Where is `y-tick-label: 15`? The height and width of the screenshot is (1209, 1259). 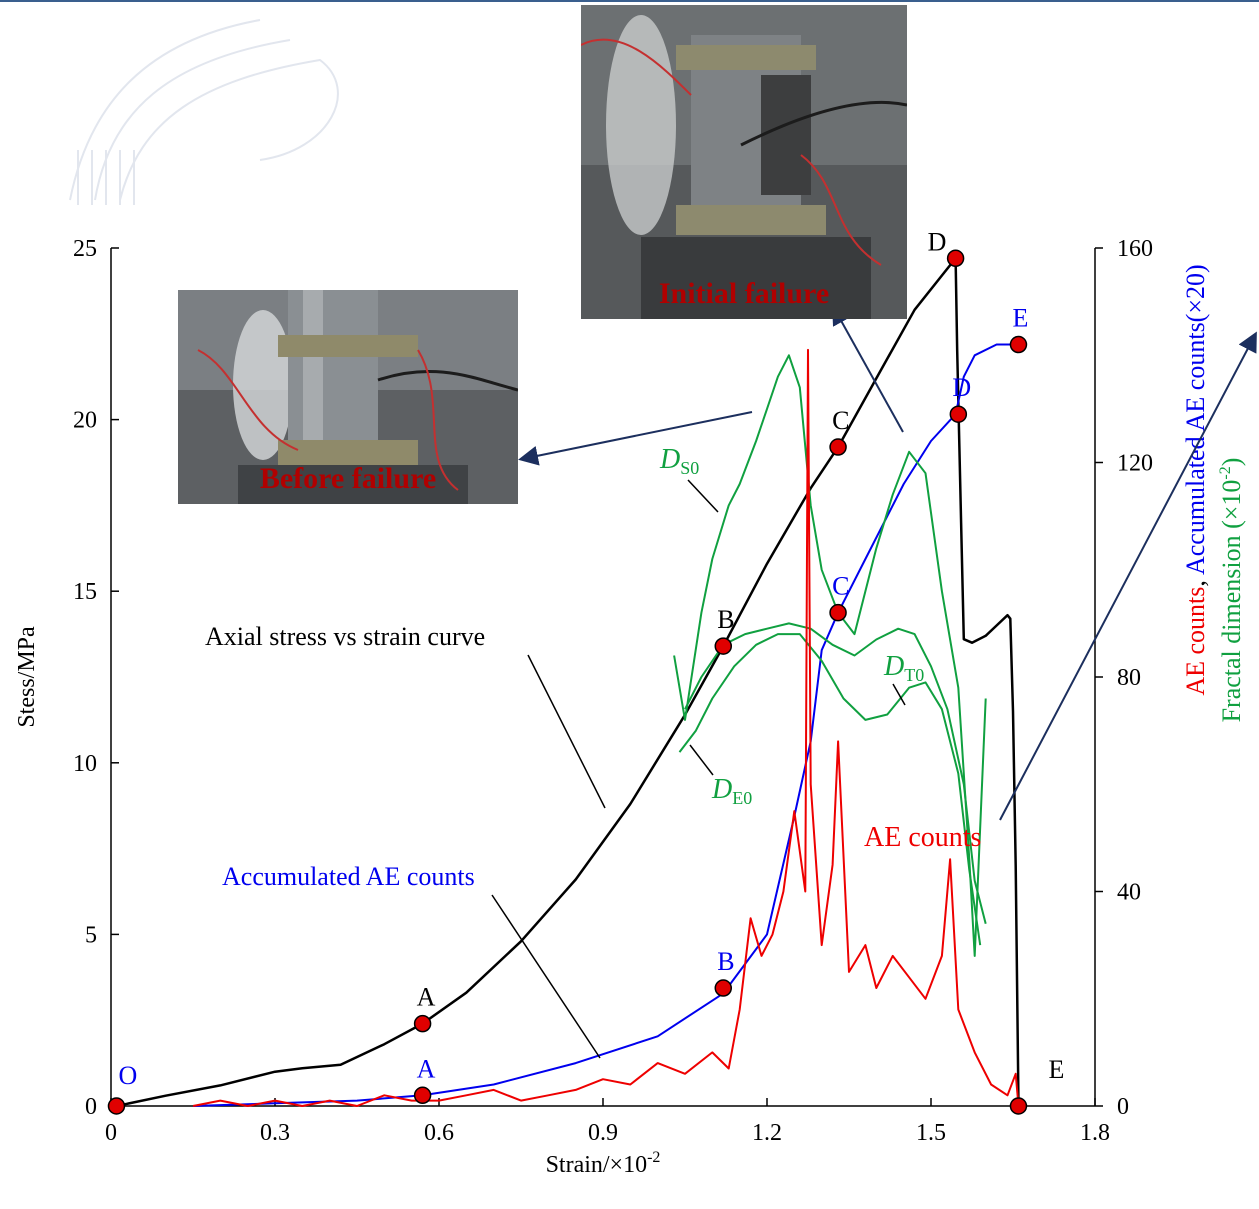
y-tick-label: 15 is located at coordinates (85, 592).